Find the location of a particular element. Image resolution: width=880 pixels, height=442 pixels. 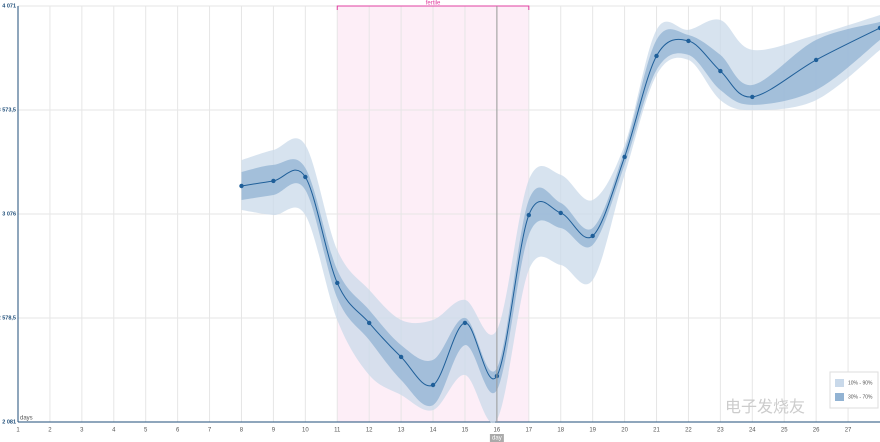

x-tick-label: 8 is located at coordinates (242, 431).